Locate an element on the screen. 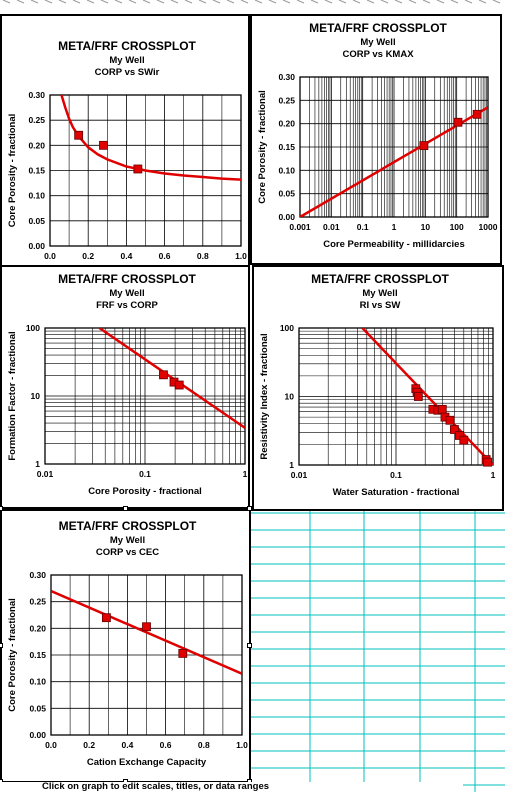  x-tick-label: 0.8 is located at coordinates (203, 256).